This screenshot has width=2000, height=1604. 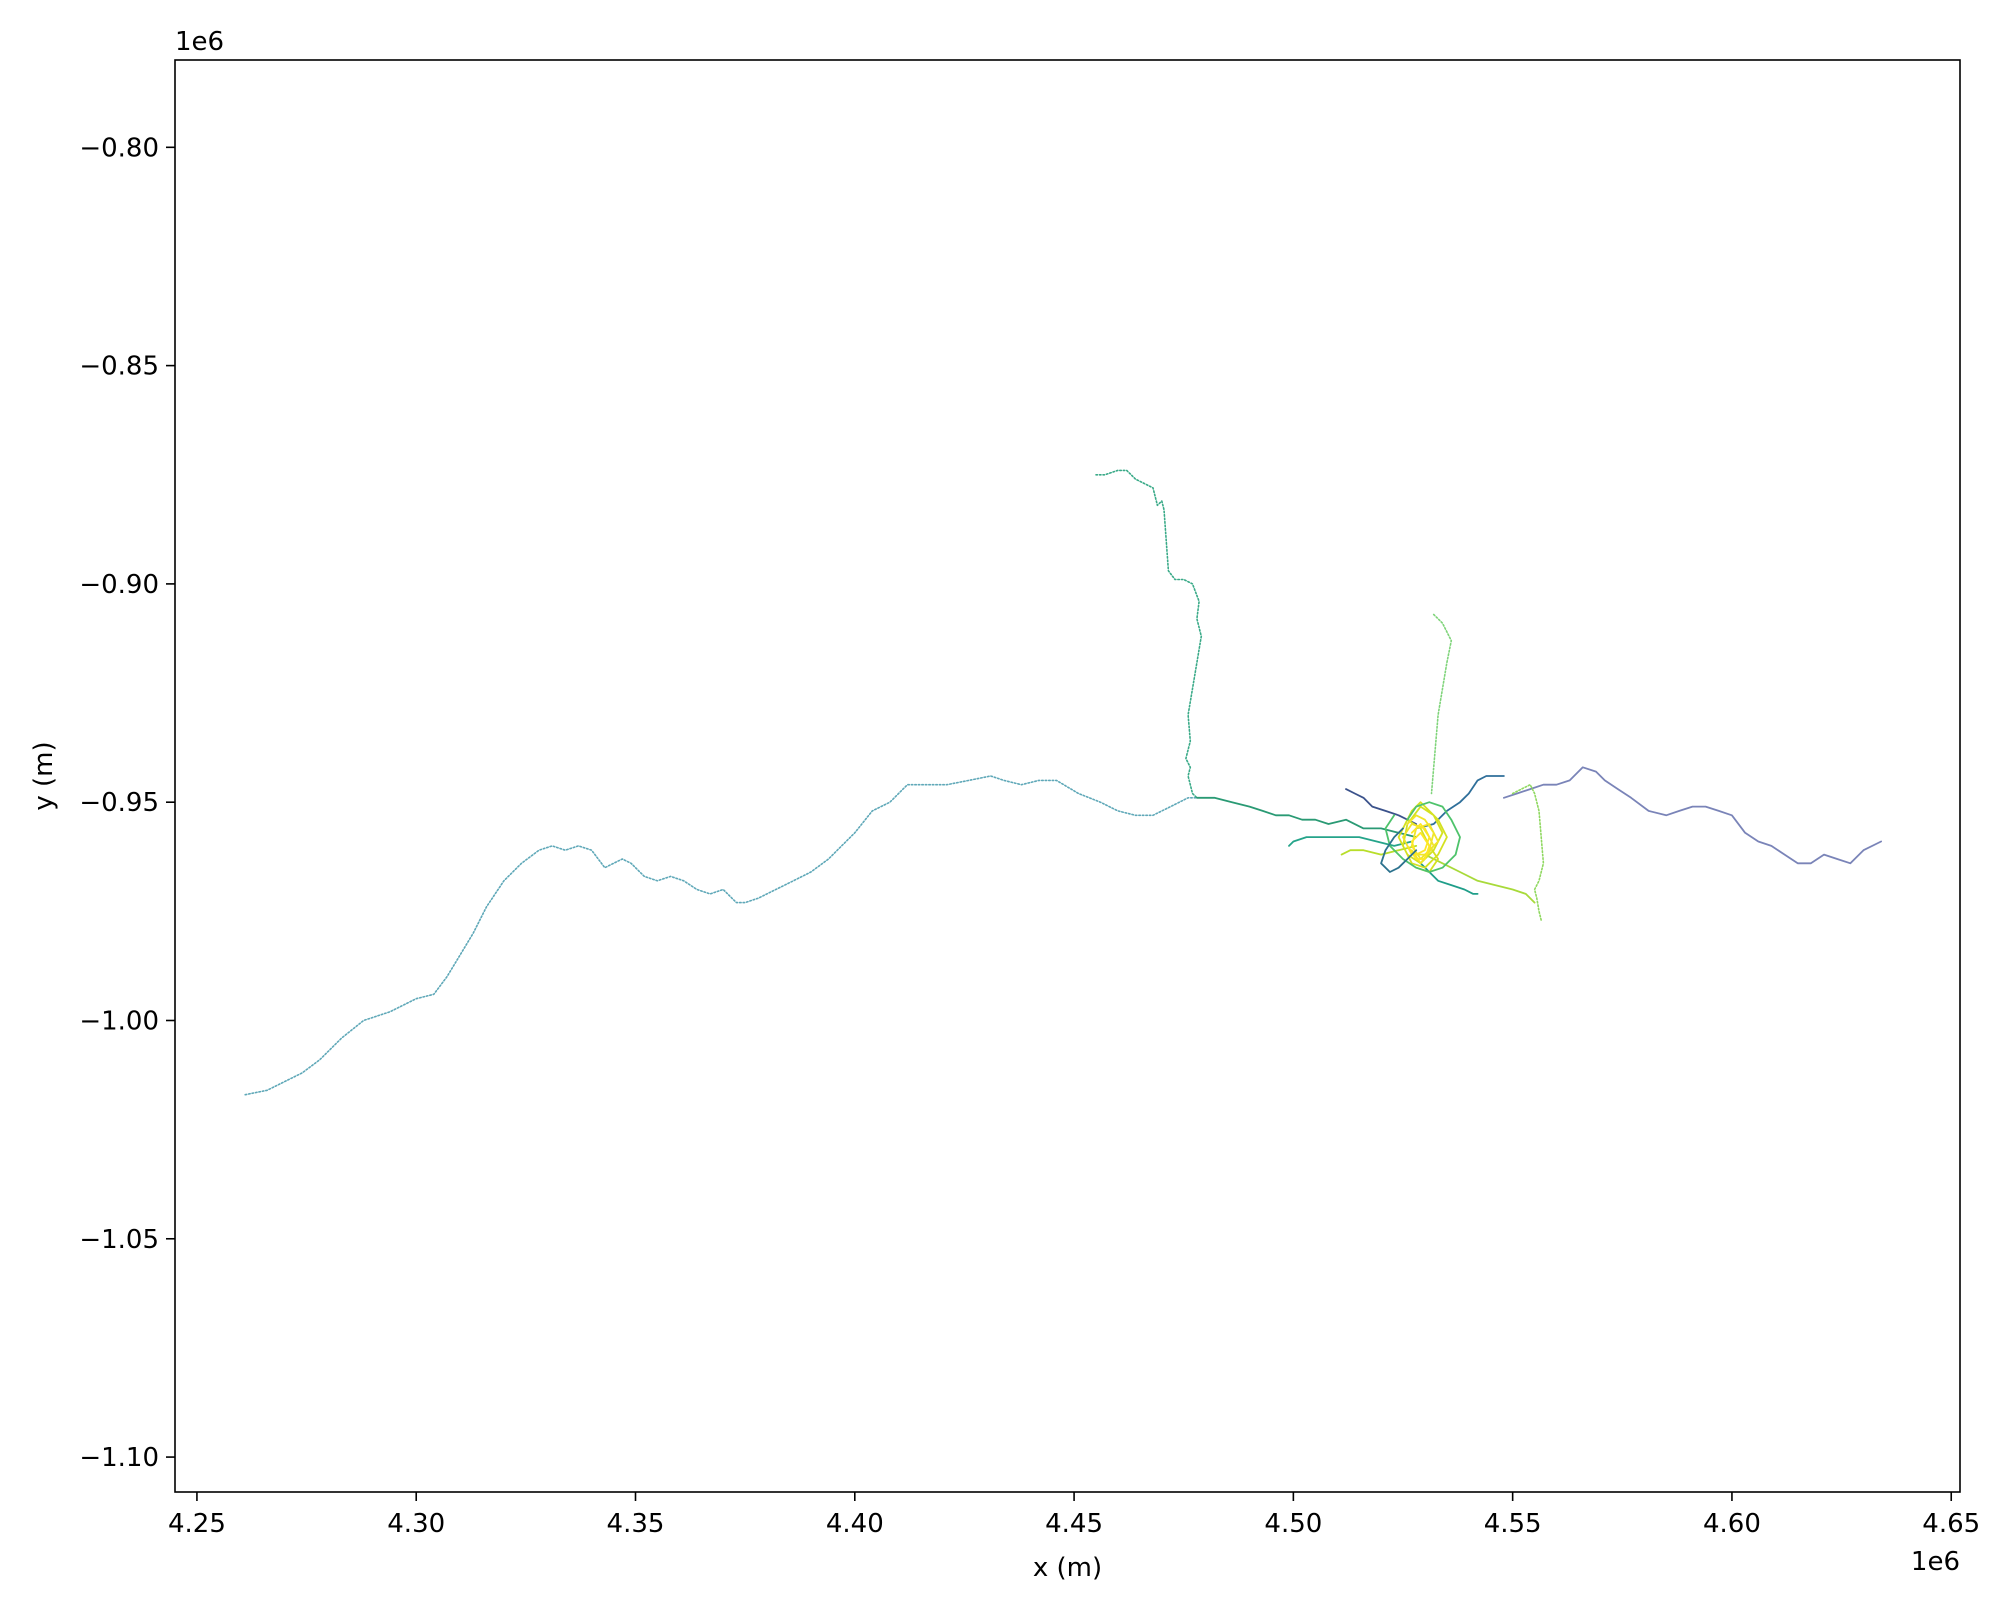 What do you see at coordinates (197, 1524) in the screenshot?
I see `x-tick-label: 4.25` at bounding box center [197, 1524].